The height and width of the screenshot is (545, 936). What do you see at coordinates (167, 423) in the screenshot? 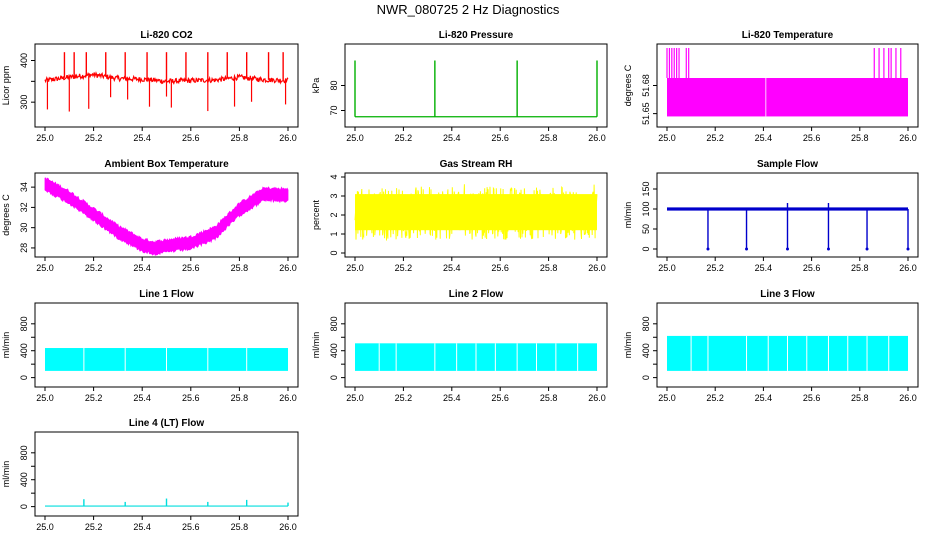
I see `panel-title: Line 4 (LT) Flow` at bounding box center [167, 423].